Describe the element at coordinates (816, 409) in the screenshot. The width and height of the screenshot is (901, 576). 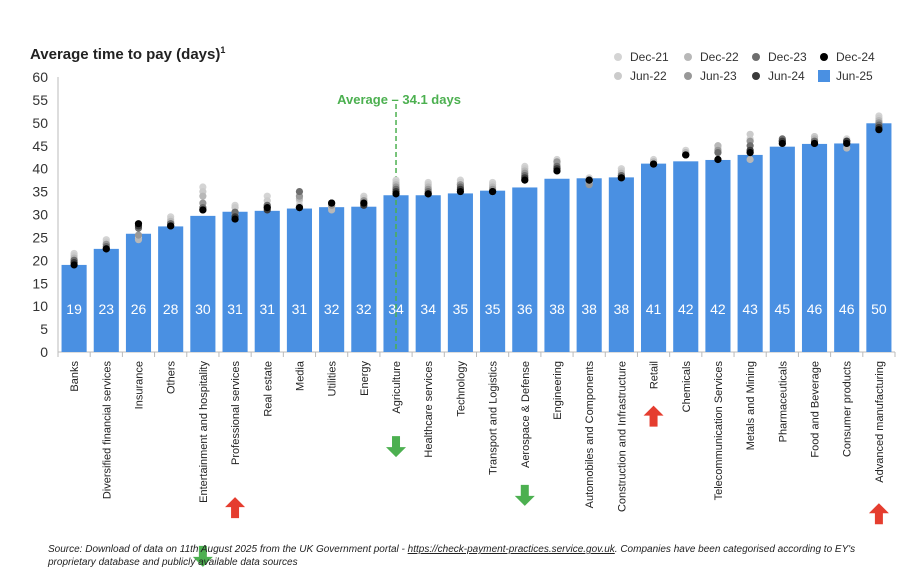
I see `category-label: Food and Beverage` at that location.